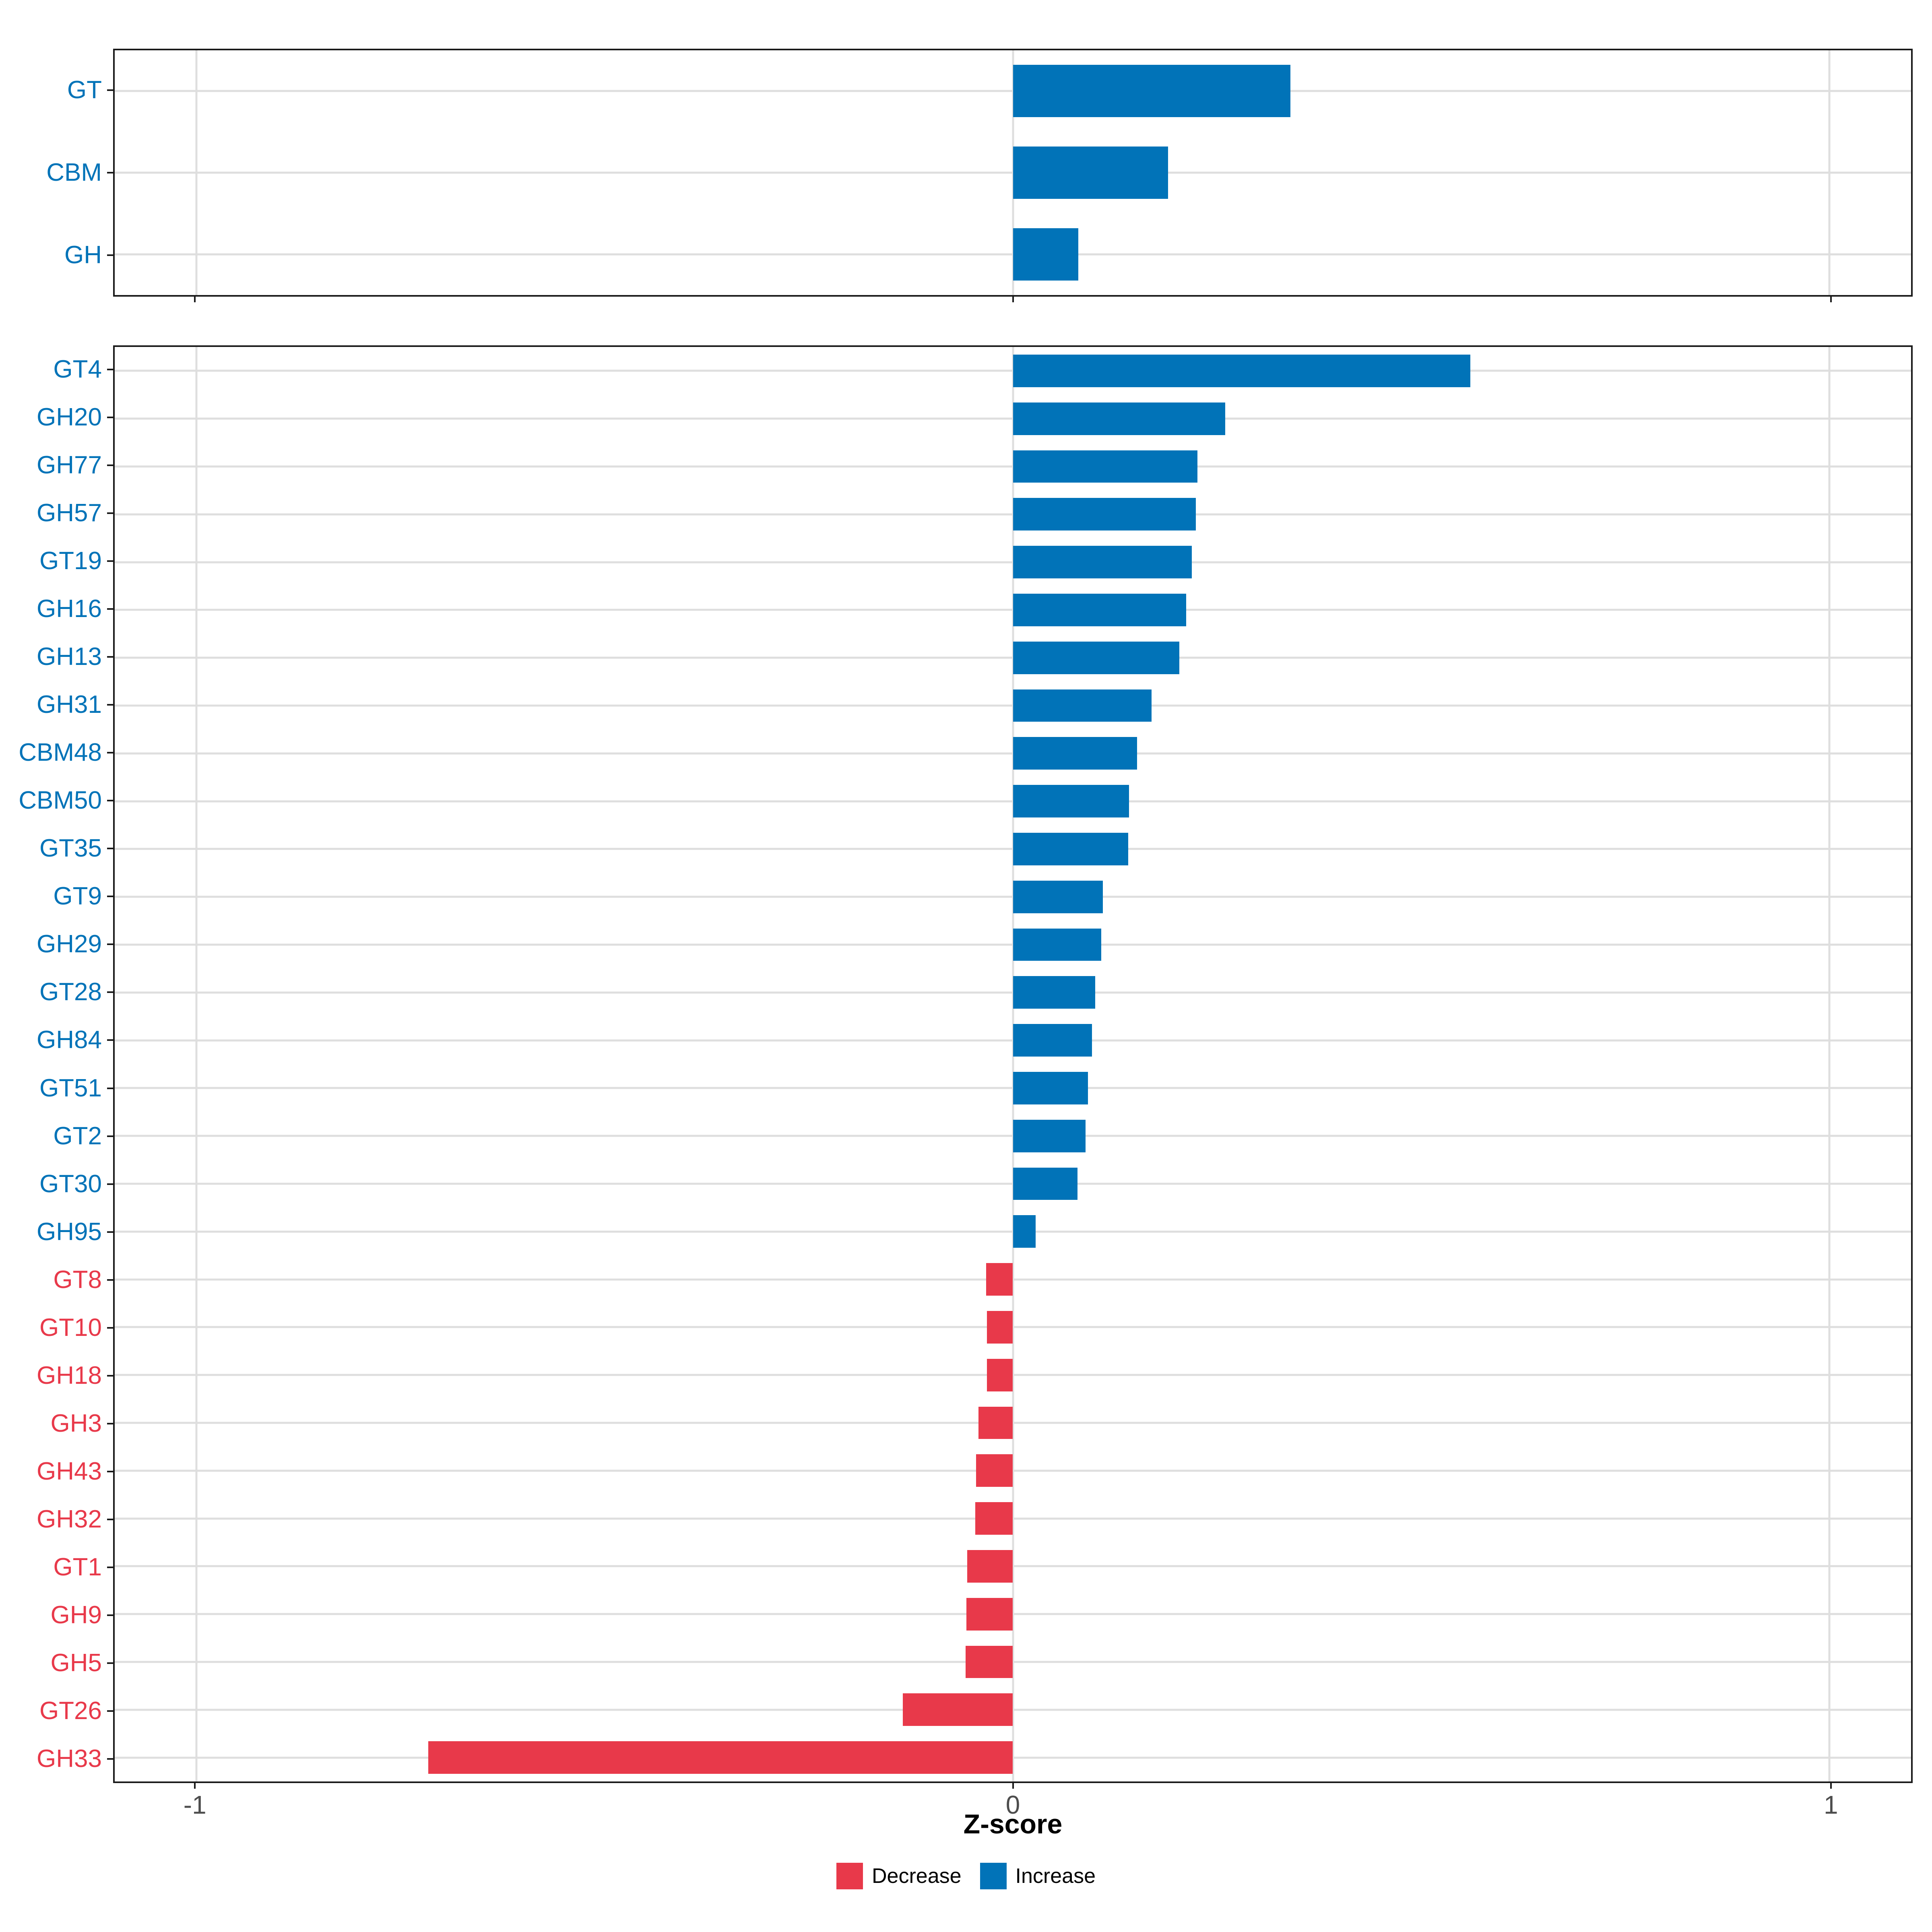  What do you see at coordinates (76, 1423) in the screenshot?
I see `y-label-GH3: GH3` at bounding box center [76, 1423].